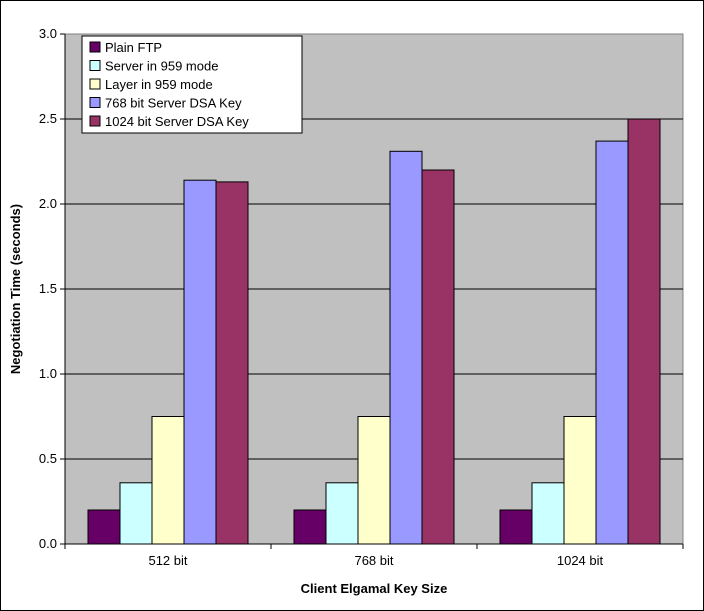 This screenshot has height=611, width=704. I want to click on legend-entry: Plain FTP, so click(133, 47).